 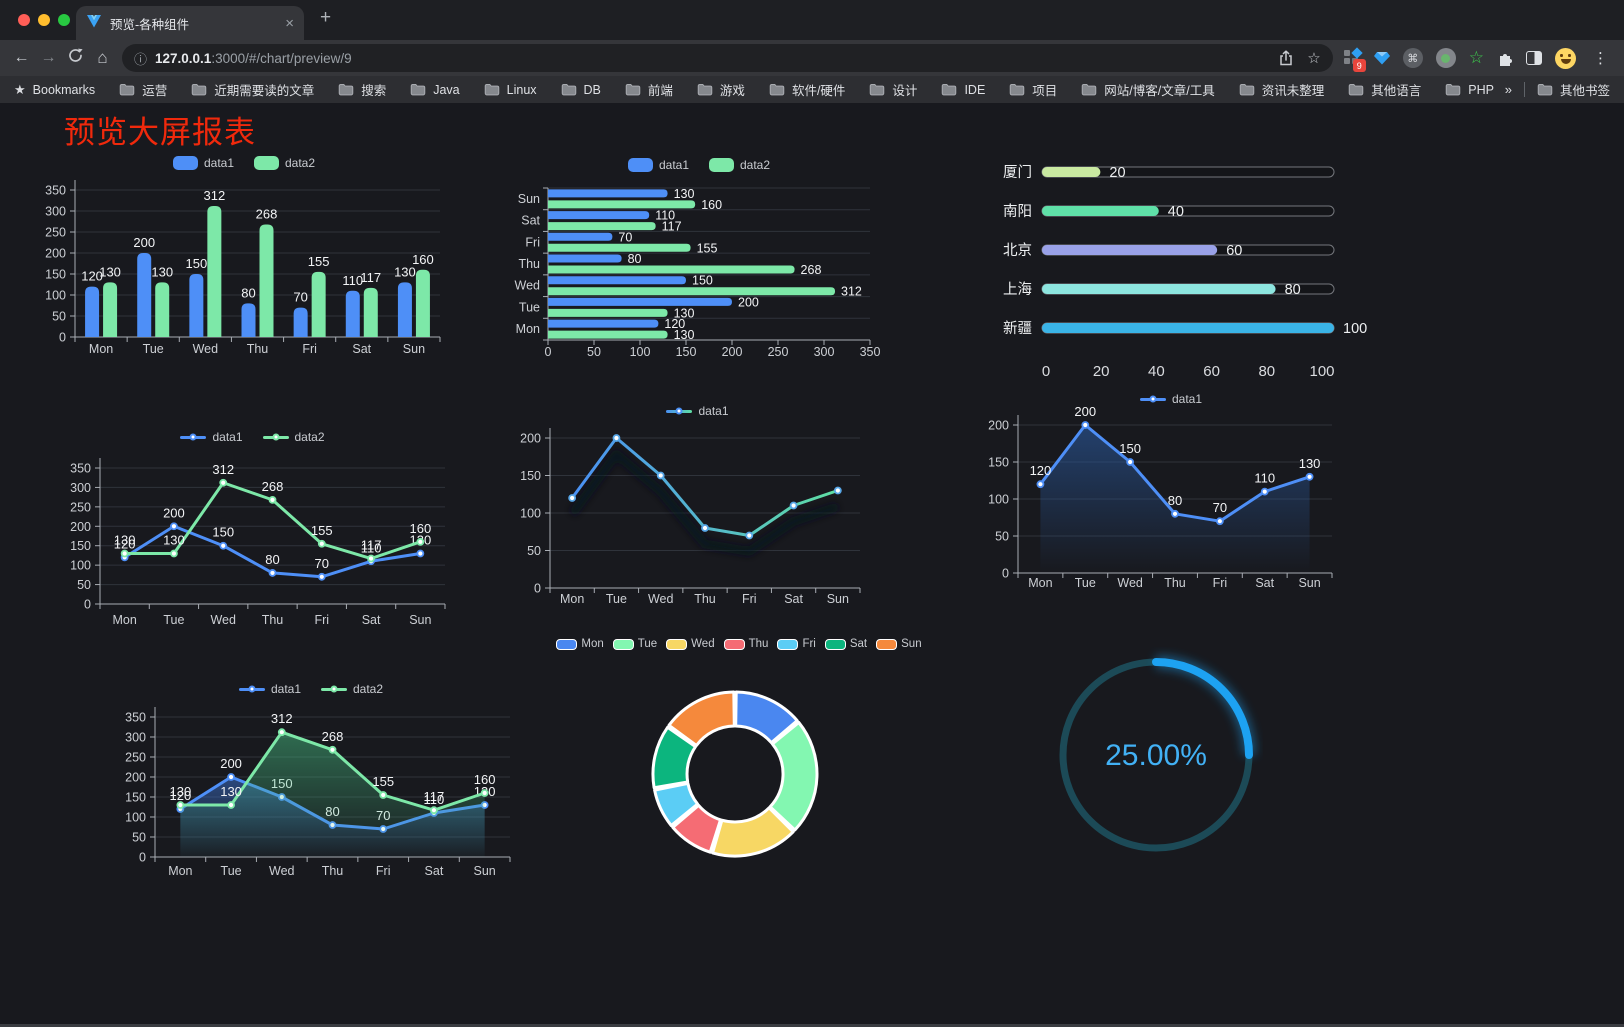 I want to click on legend-item: Mon, so click(x=580, y=644).